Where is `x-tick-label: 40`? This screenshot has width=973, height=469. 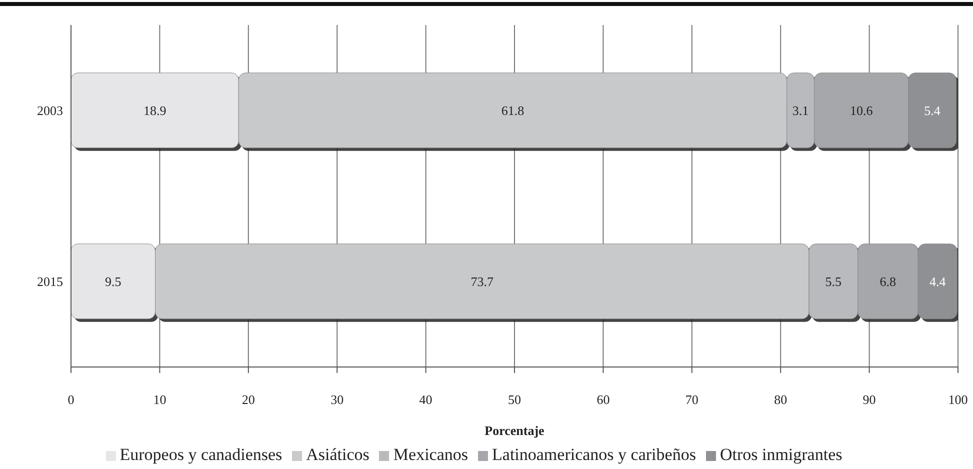 x-tick-label: 40 is located at coordinates (425, 400).